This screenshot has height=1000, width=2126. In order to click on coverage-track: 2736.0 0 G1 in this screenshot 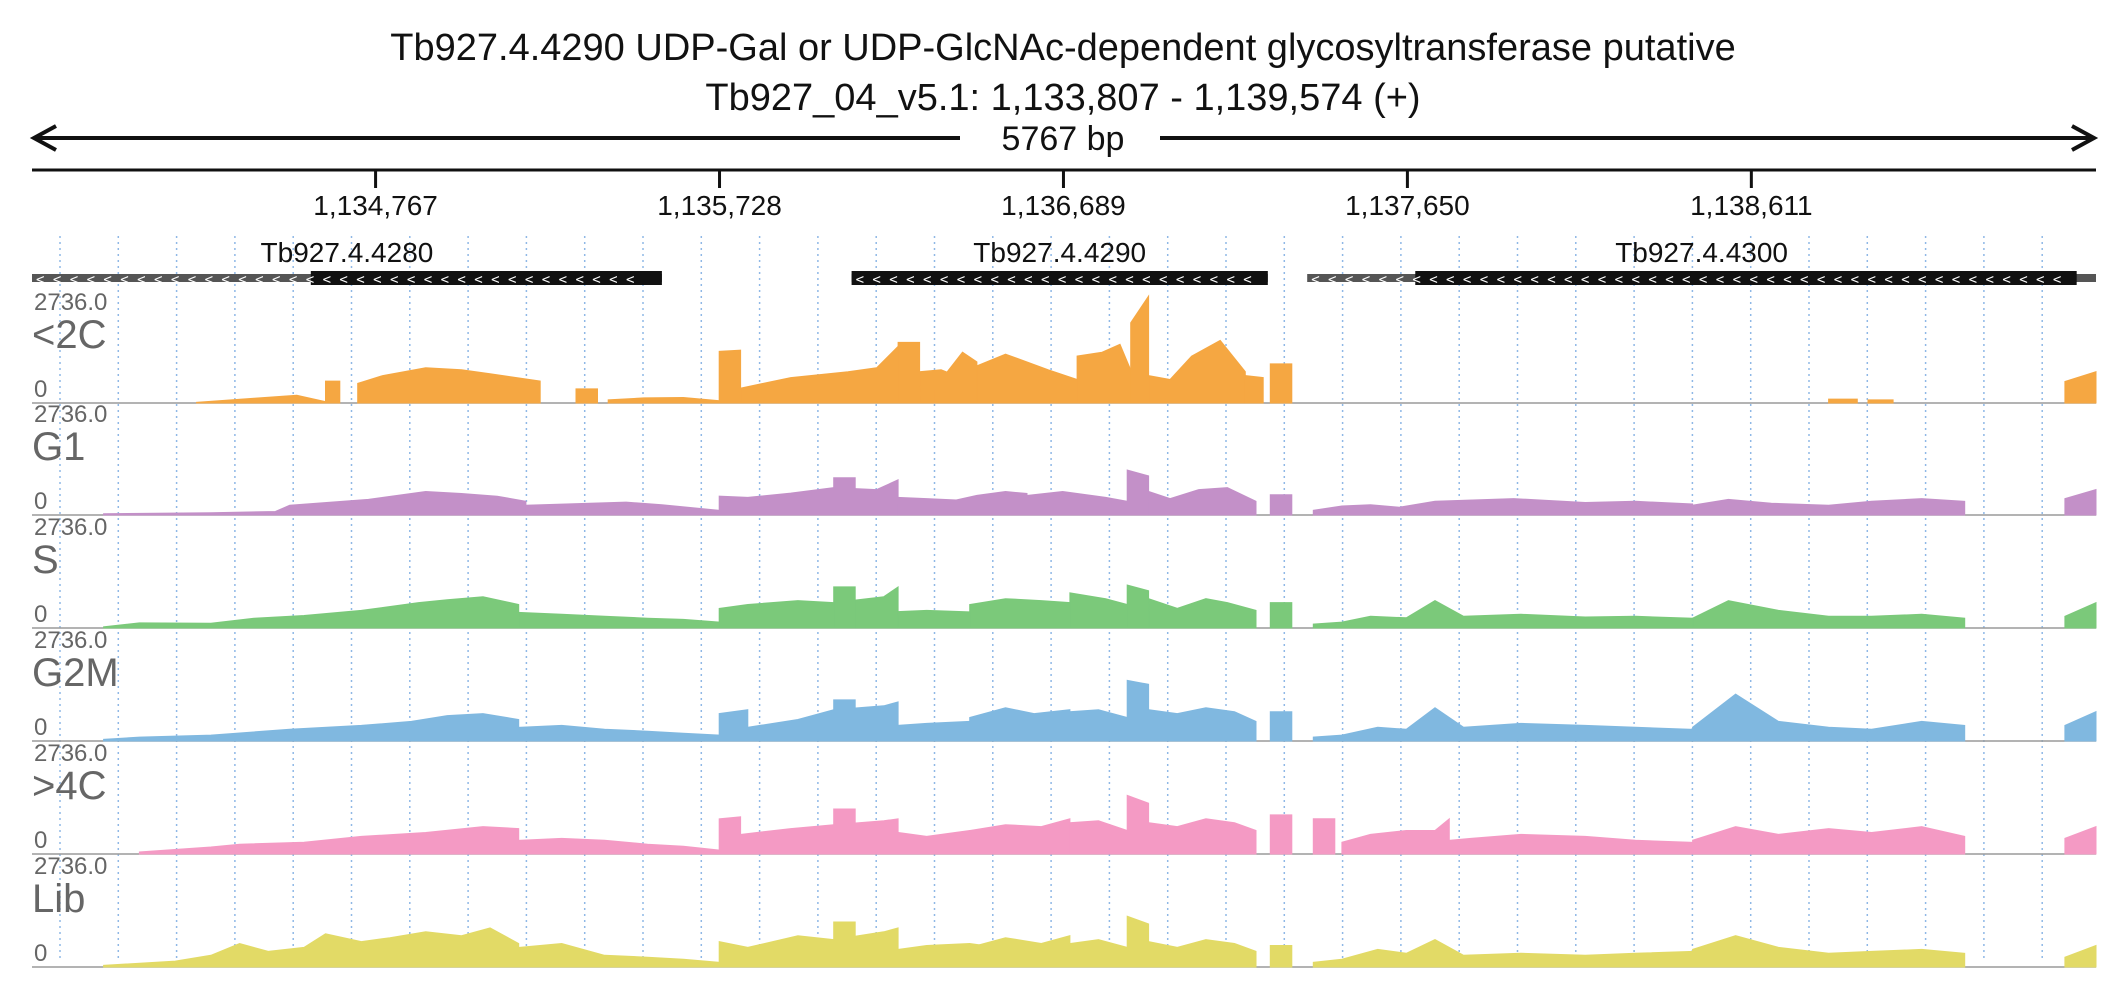, I will do `click(1064, 458)`.